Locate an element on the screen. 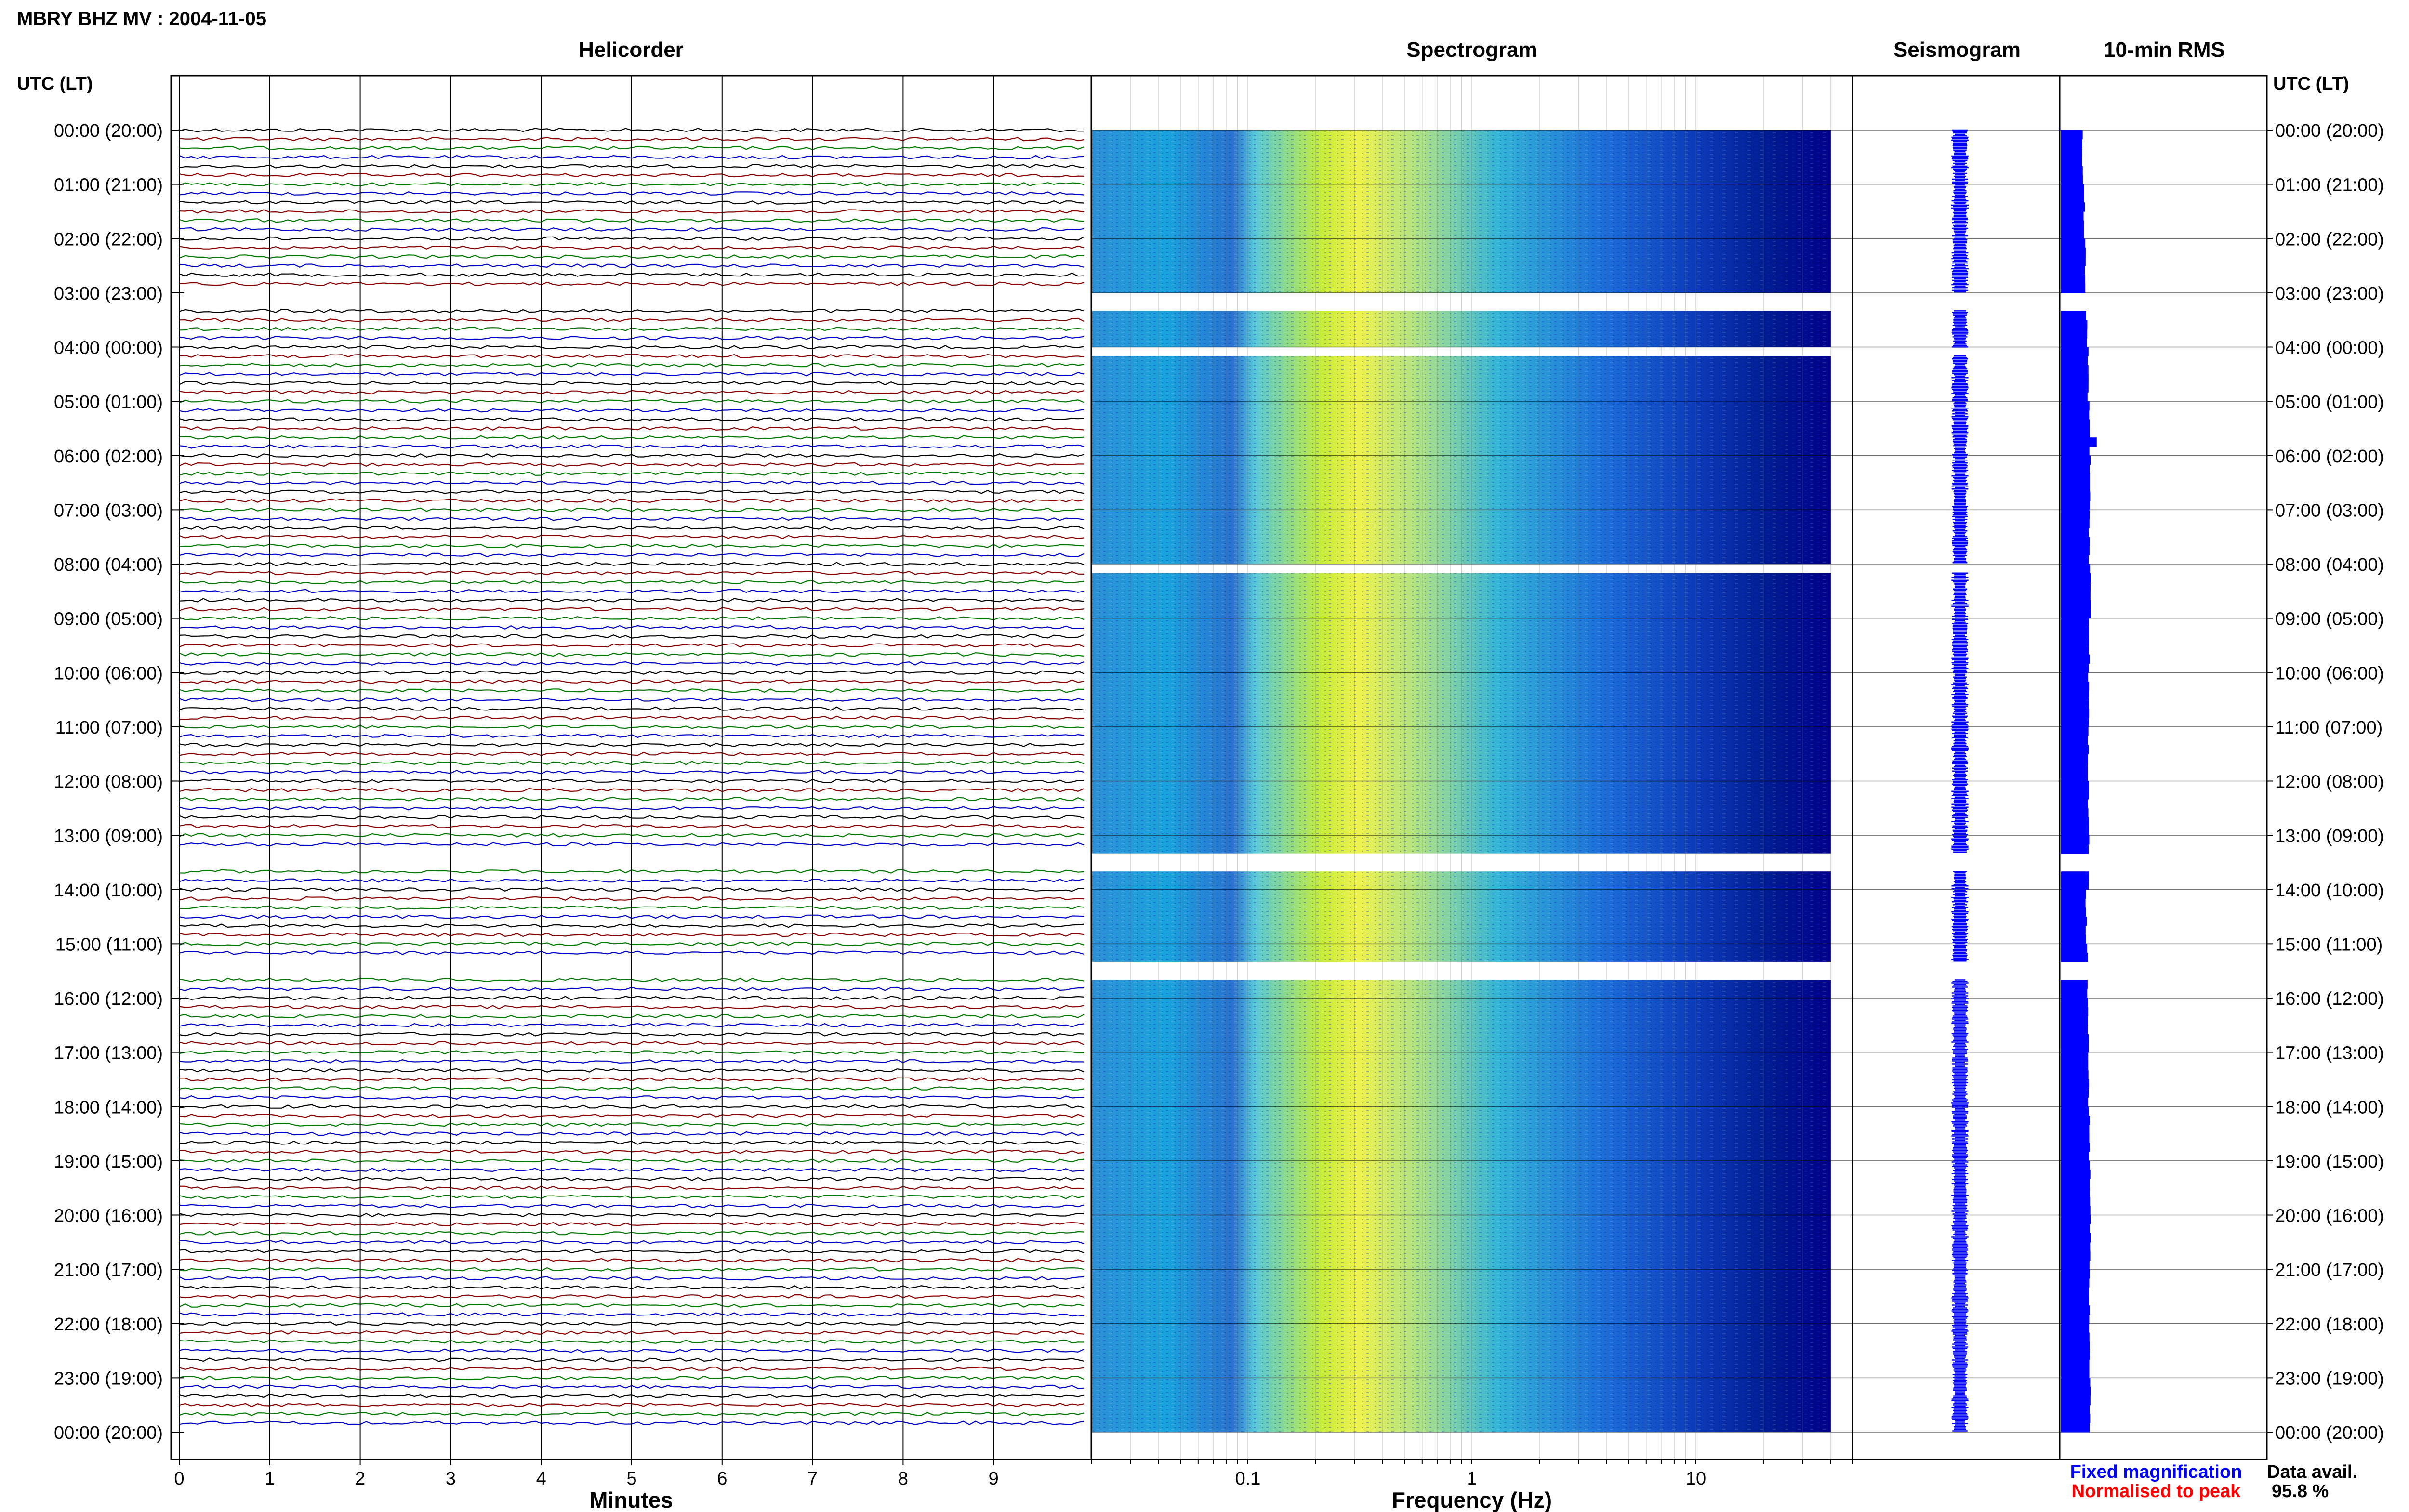  rms-title: 10-min RMS is located at coordinates (2164, 50).